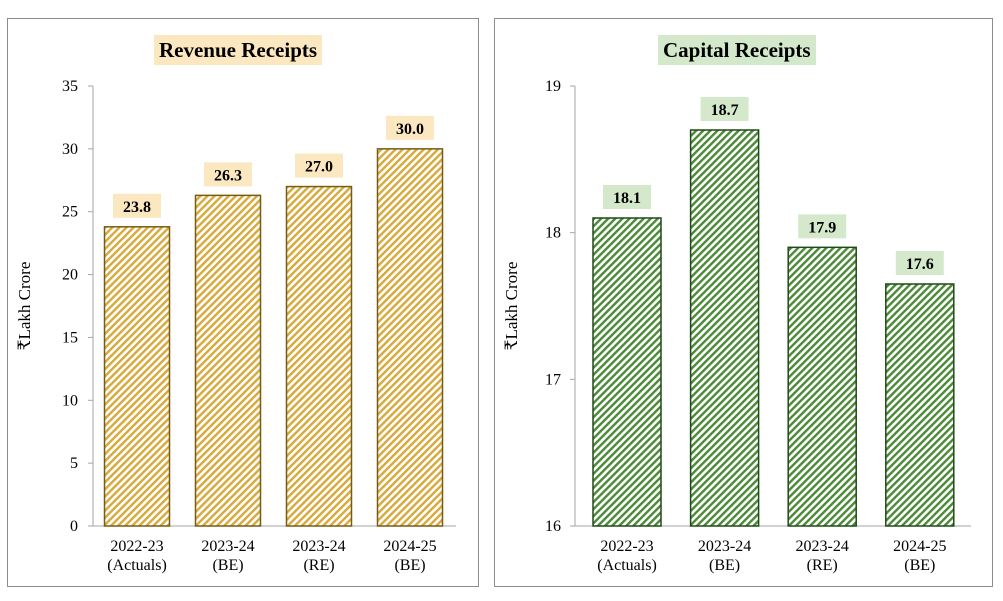 The width and height of the screenshot is (1003, 601). I want to click on y-tick-label: 30, so click(70, 149).